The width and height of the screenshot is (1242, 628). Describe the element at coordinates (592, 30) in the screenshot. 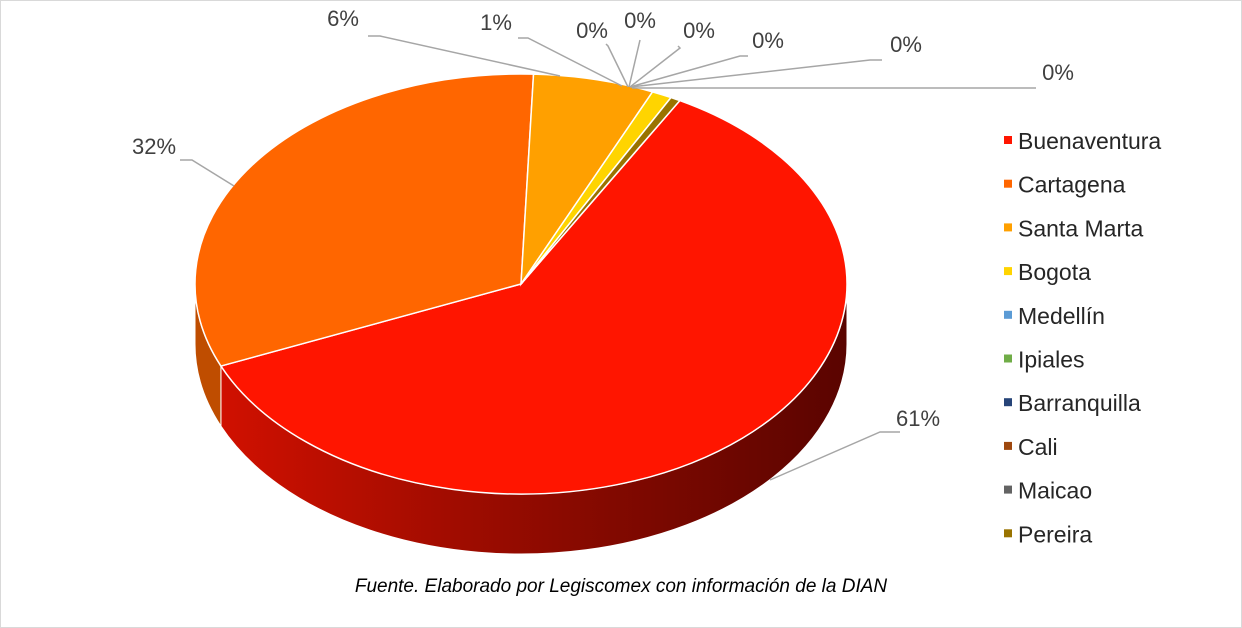

I see `data-label-medellin: 0%` at that location.